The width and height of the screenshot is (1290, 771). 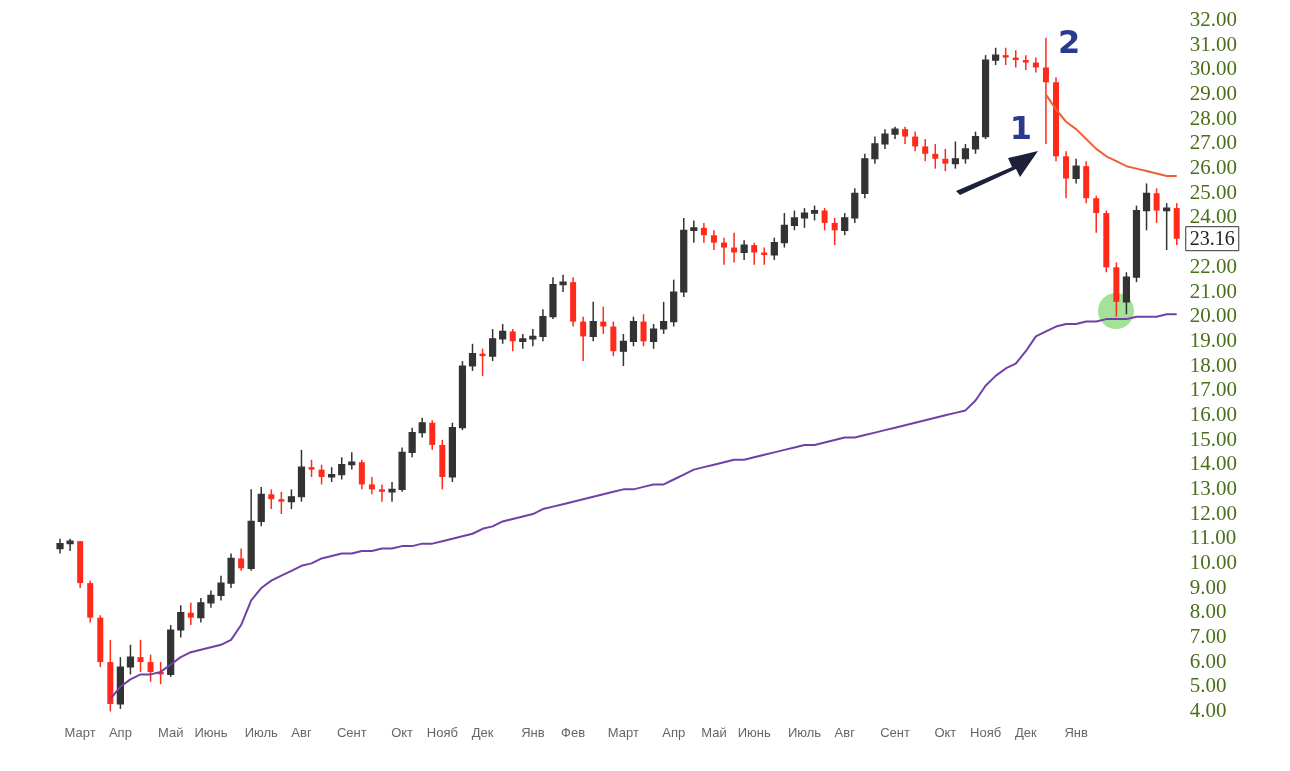 I want to click on y-tick-label: 12.00, so click(x=1213, y=512).